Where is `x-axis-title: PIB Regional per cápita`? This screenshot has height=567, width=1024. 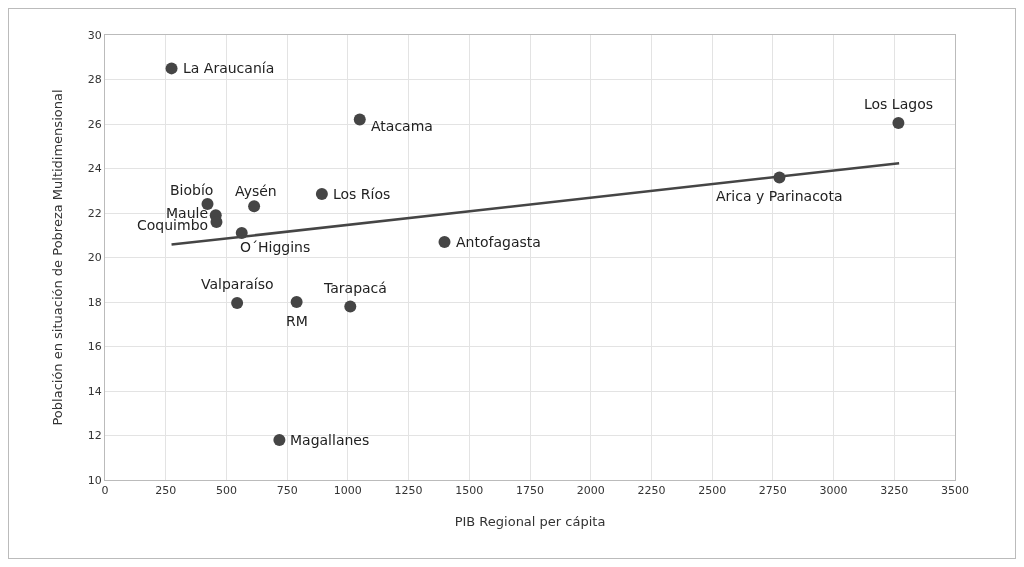 x-axis-title: PIB Regional per cápita is located at coordinates (530, 521).